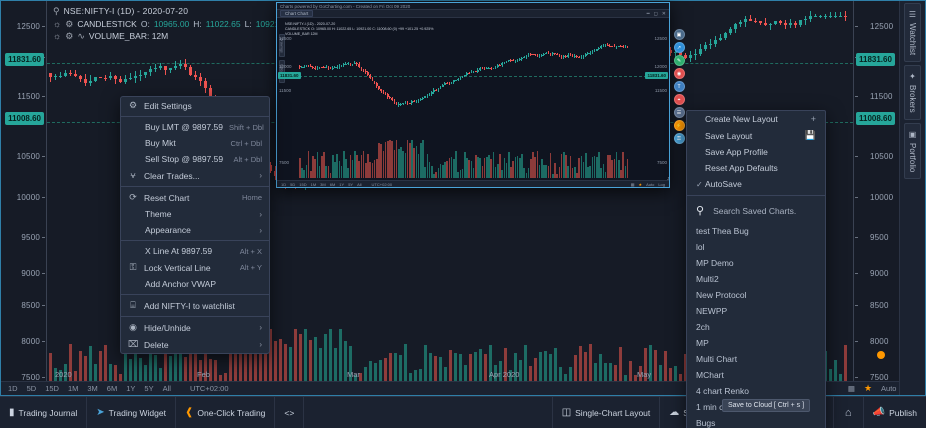 Image resolution: width=926 pixels, height=428 pixels. I want to click on maximize-icon: ◻, so click(655, 13).